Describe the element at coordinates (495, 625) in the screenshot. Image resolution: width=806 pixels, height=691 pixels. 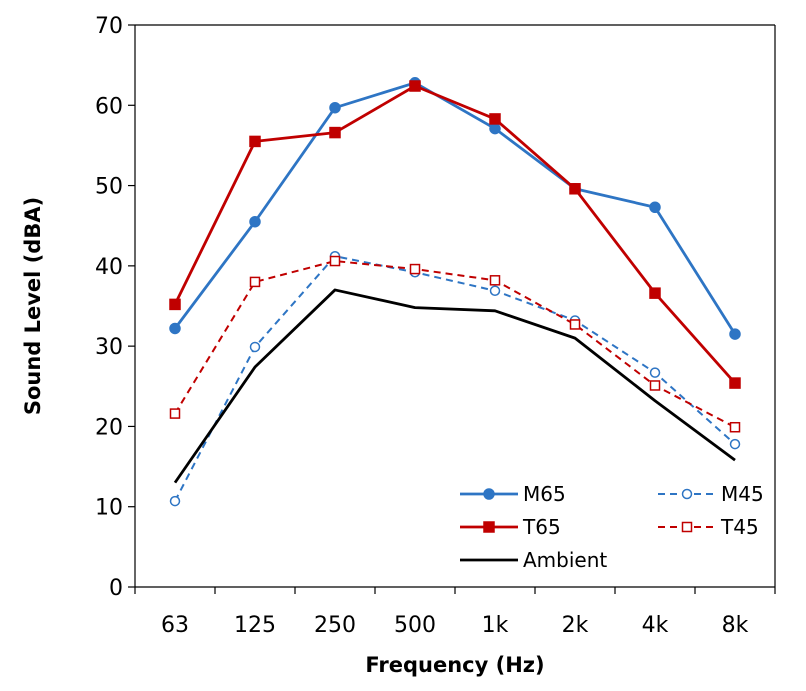
I see `x-tick-label: 1k` at that location.